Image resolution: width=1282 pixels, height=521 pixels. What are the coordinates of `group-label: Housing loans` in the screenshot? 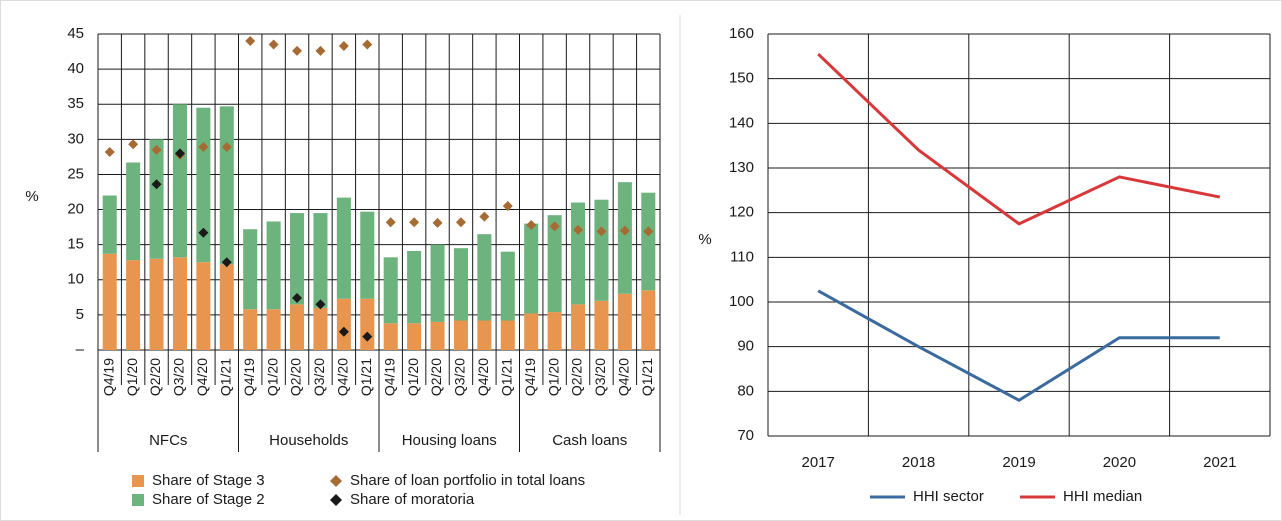 It's located at (449, 440).